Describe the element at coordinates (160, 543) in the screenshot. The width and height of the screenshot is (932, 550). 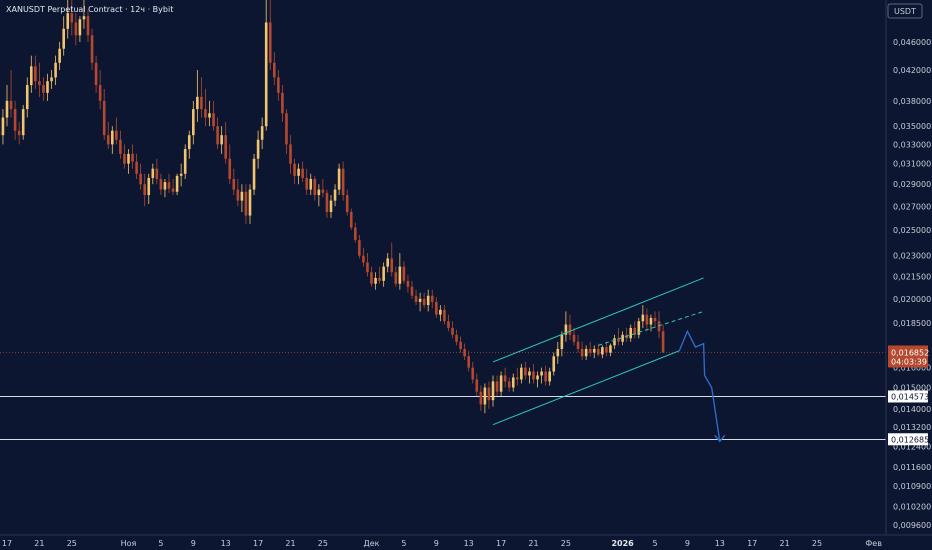
I see `time-tick-label: 5` at that location.